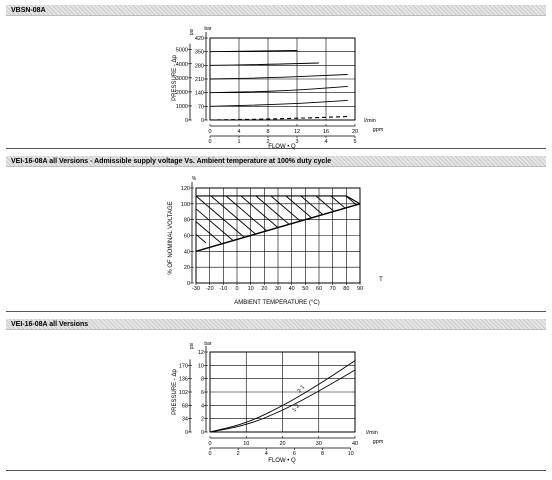 The image size is (552, 480). I want to click on chart1-y-bar-tick-label: 140, so click(199, 94).